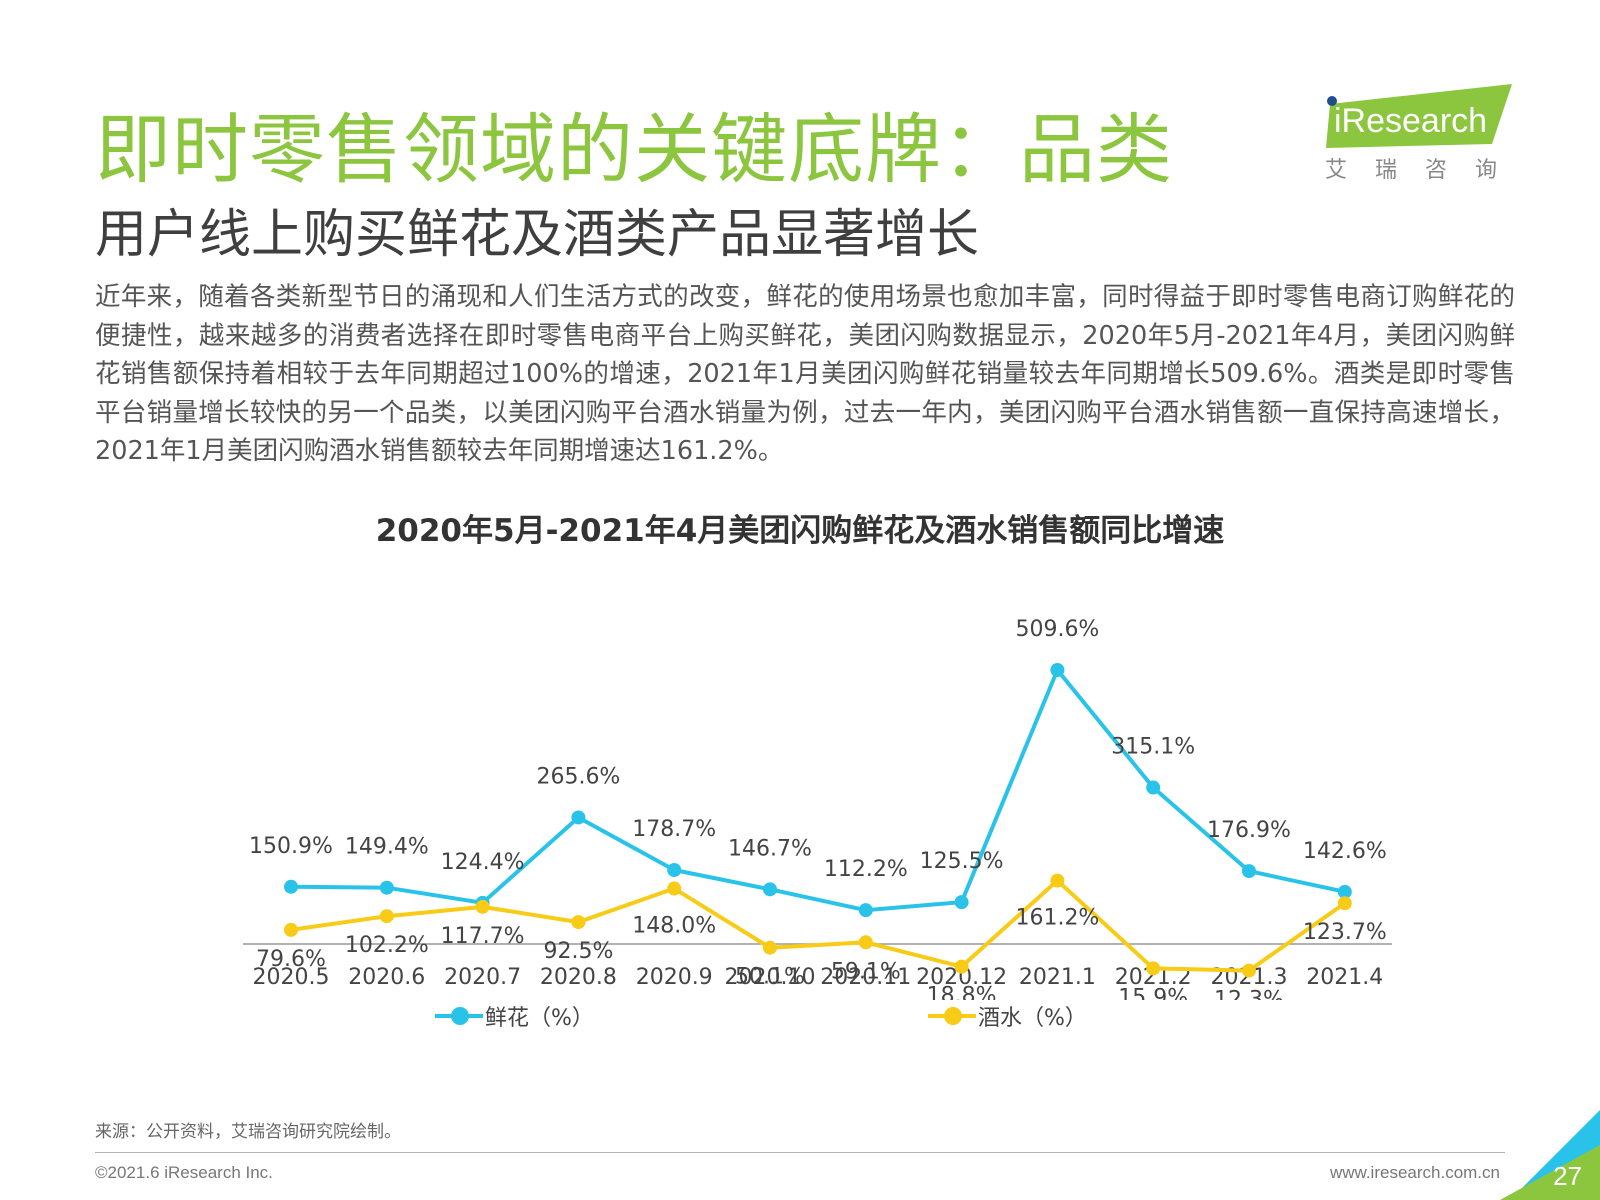 This screenshot has width=1600, height=1200. I want to click on data-label-1-7: 18.8%, so click(962, 992).